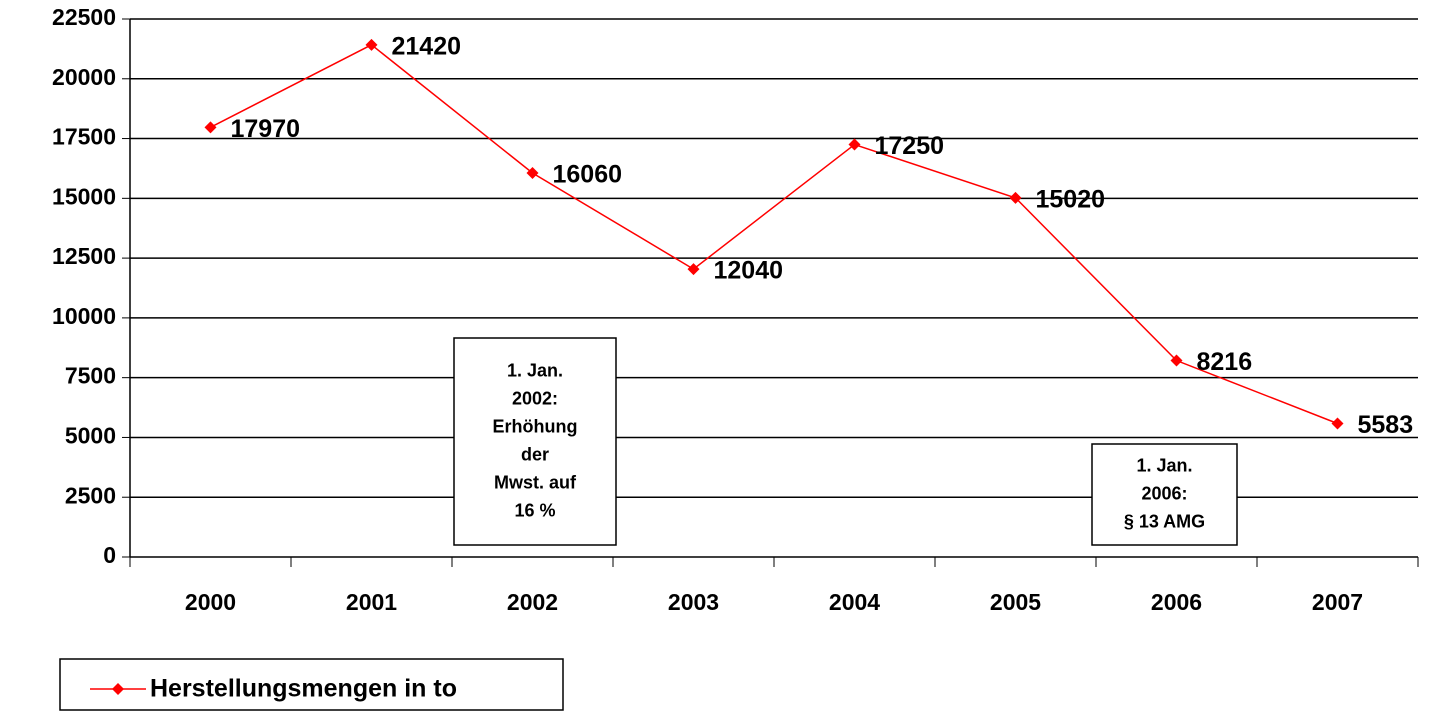  Describe the element at coordinates (90, 376) in the screenshot. I see `y-tick-label: 7500` at that location.